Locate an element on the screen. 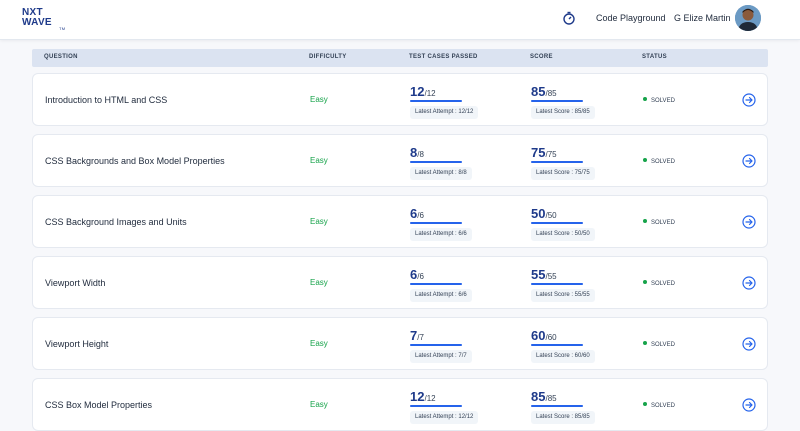  question-title: Viewport Width is located at coordinates (75, 283).